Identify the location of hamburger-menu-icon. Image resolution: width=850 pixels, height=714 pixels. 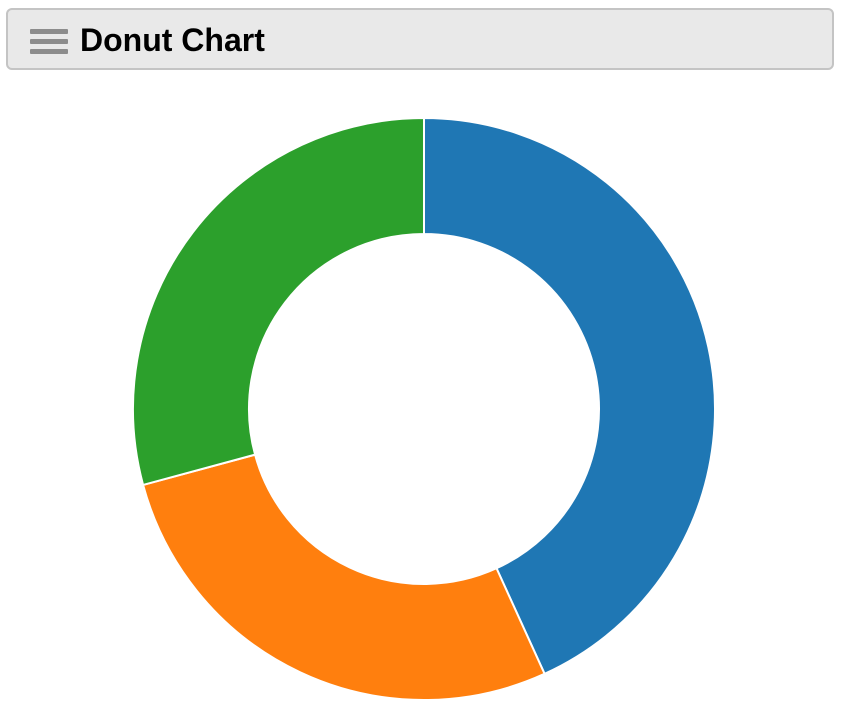
(49, 44).